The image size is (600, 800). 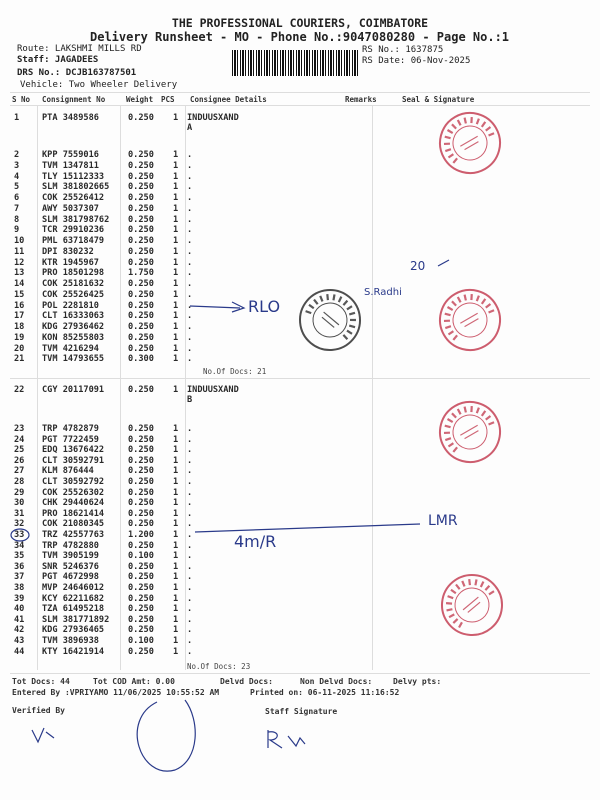 I want to click on consignment-number: KDG 27936465, so click(x=73, y=630).